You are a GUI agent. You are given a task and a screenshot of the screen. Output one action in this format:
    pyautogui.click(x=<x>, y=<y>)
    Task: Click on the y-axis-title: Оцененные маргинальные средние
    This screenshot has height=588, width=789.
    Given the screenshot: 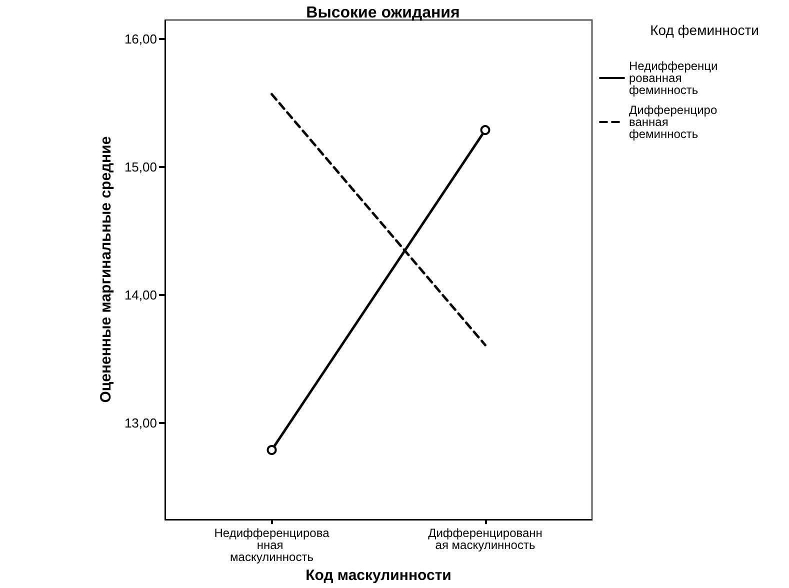 What is the action you would take?
    pyautogui.click(x=106, y=269)
    